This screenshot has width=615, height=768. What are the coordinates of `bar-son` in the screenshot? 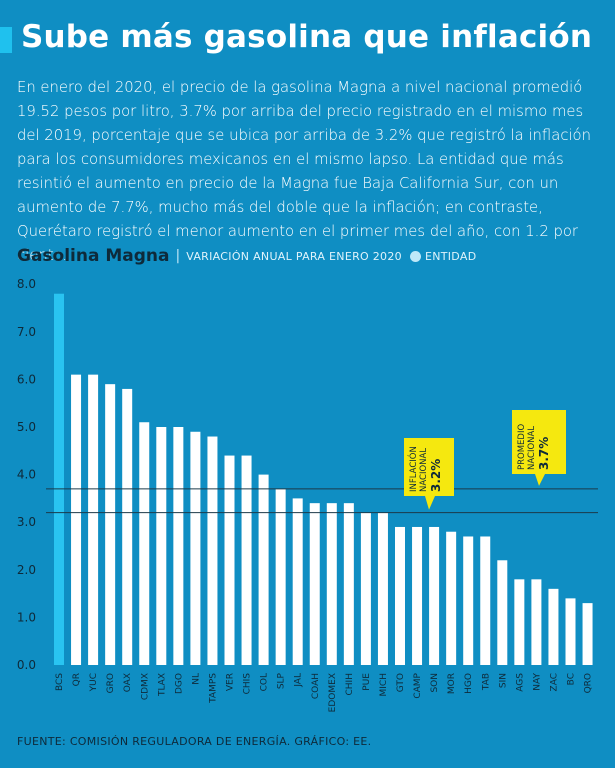 It's located at (434, 595).